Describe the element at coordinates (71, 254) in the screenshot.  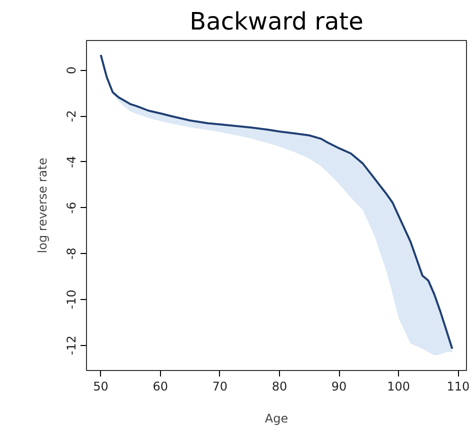
I see `y-tick-label: -8` at that location.